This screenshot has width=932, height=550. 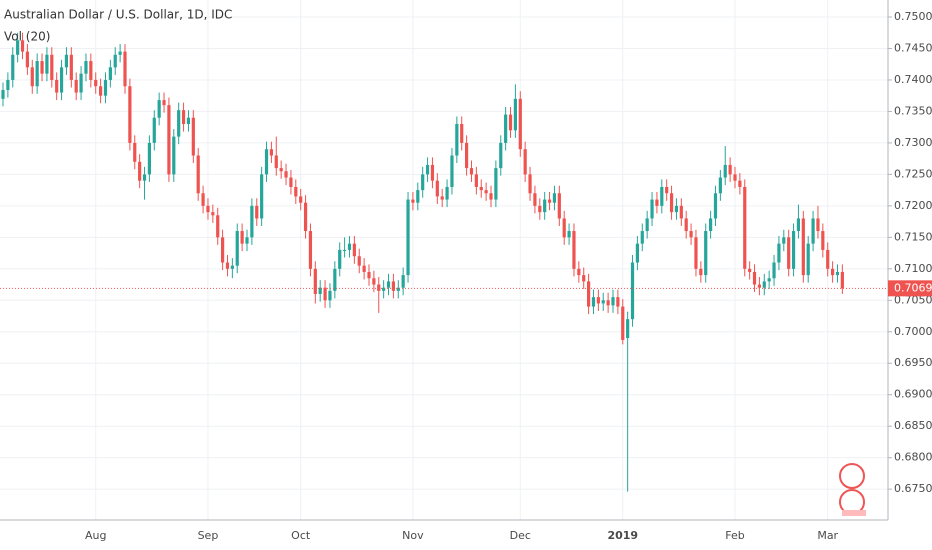 What do you see at coordinates (208, 535) in the screenshot?
I see `x-tick-label: Sep` at bounding box center [208, 535].